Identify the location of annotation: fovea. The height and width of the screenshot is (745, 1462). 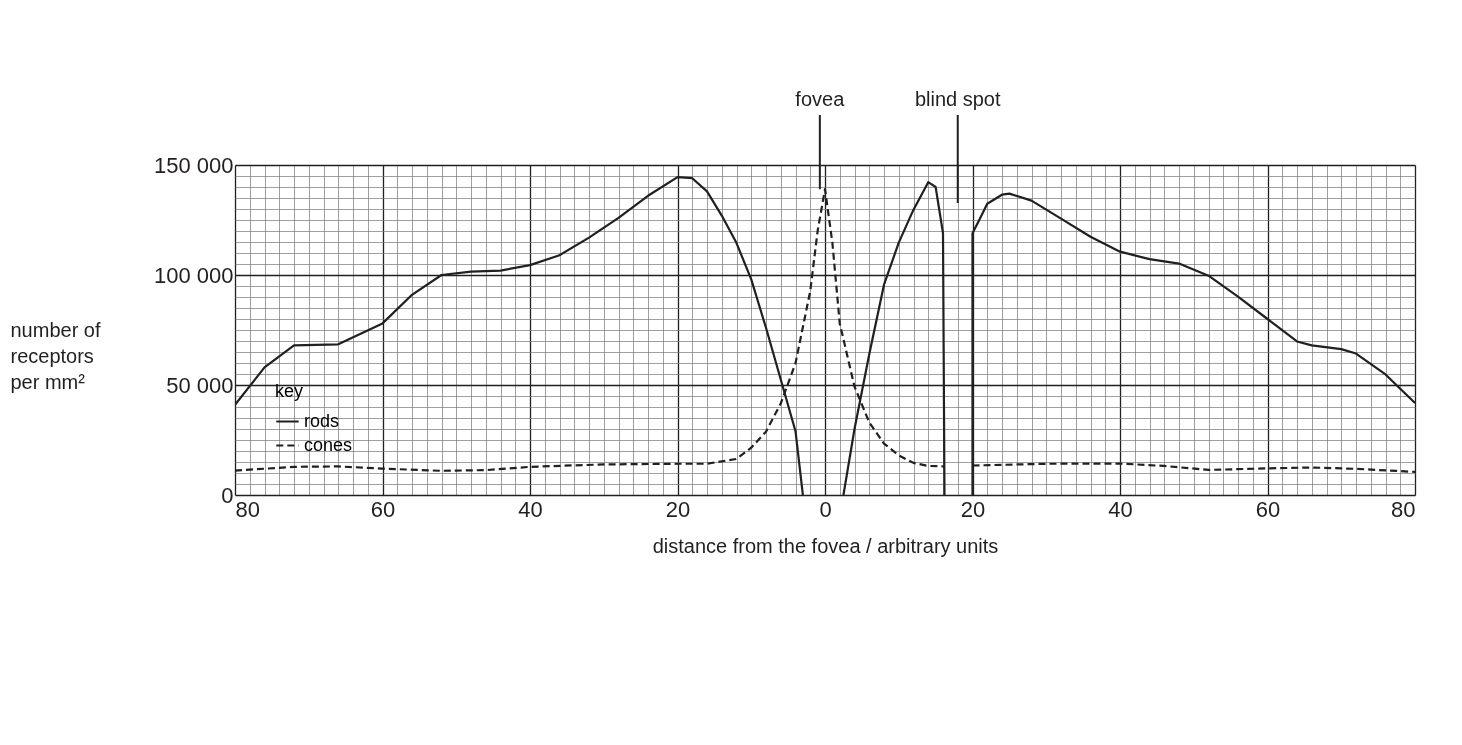
(820, 99).